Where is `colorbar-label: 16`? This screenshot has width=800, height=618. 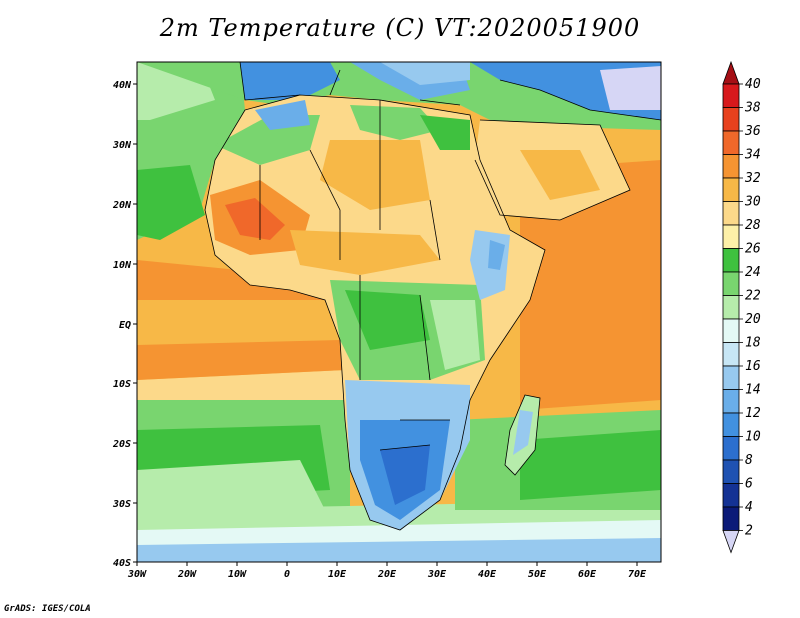
colorbar-label: 16 is located at coordinates (753, 366).